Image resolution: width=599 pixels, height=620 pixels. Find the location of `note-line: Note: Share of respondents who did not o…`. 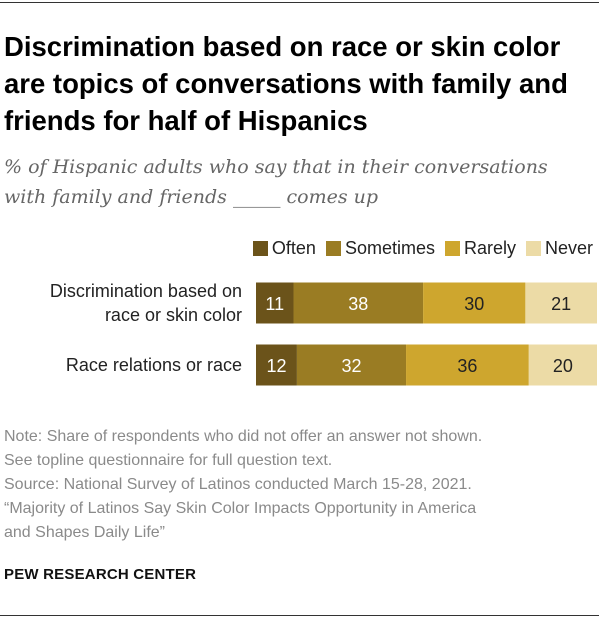

note-line: Note: Share of respondents who did not o… is located at coordinates (243, 436).